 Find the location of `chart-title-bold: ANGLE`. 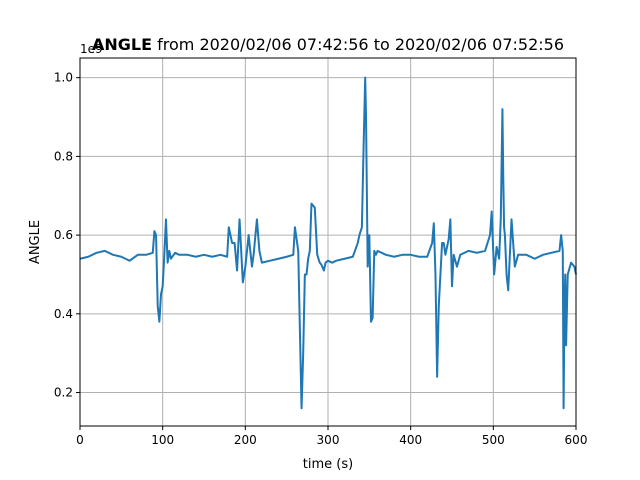

chart-title-bold: ANGLE is located at coordinates (122, 44).